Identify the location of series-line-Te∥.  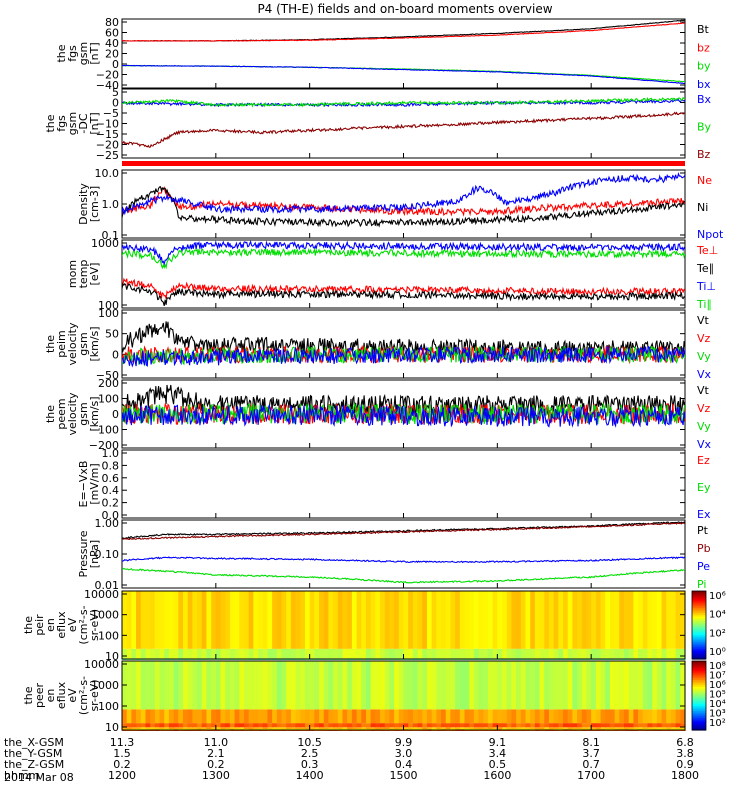
(403, 294).